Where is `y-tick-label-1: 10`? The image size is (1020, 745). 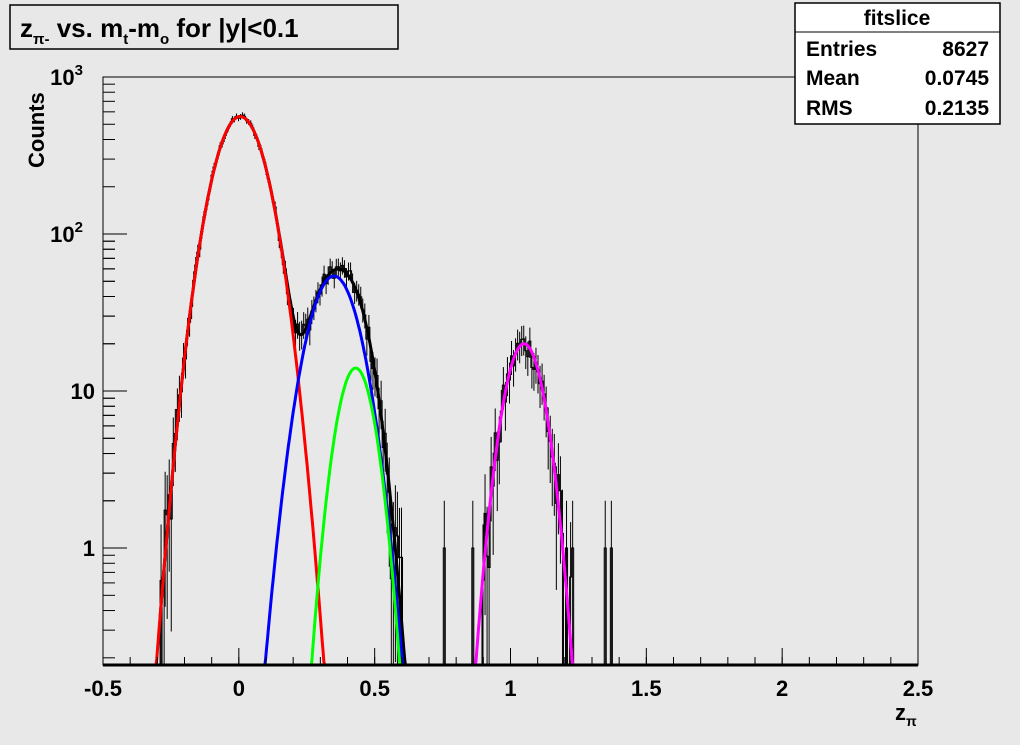
y-tick-label-1: 10 is located at coordinates (83, 391).